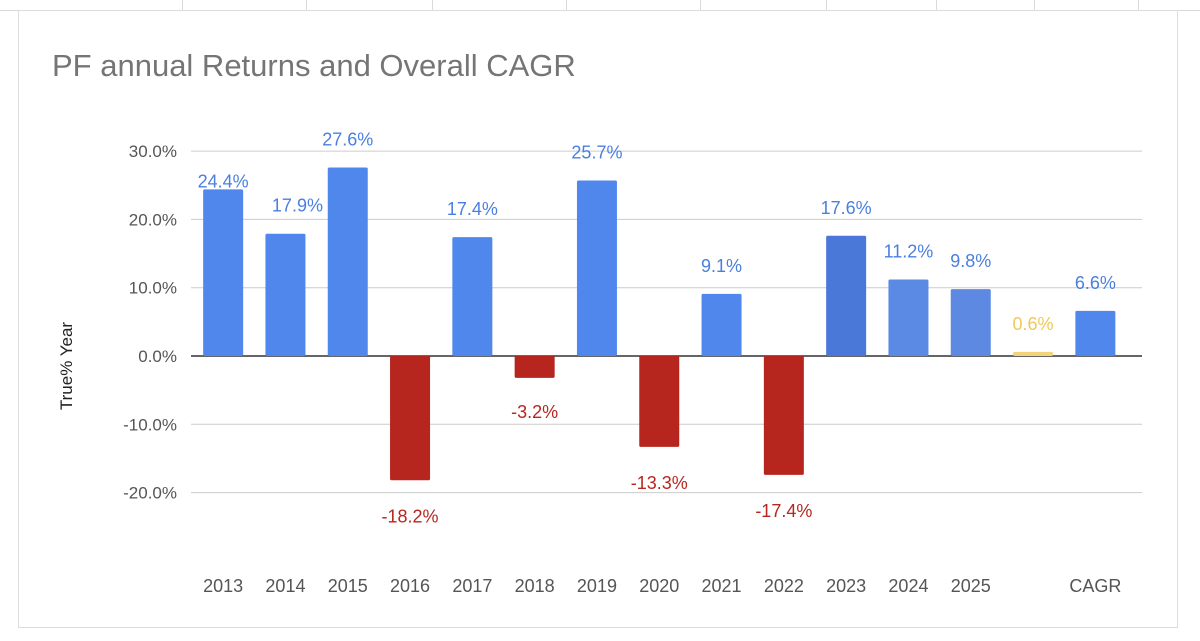  Describe the element at coordinates (908, 586) in the screenshot. I see `x-tick-label: 2024` at that location.